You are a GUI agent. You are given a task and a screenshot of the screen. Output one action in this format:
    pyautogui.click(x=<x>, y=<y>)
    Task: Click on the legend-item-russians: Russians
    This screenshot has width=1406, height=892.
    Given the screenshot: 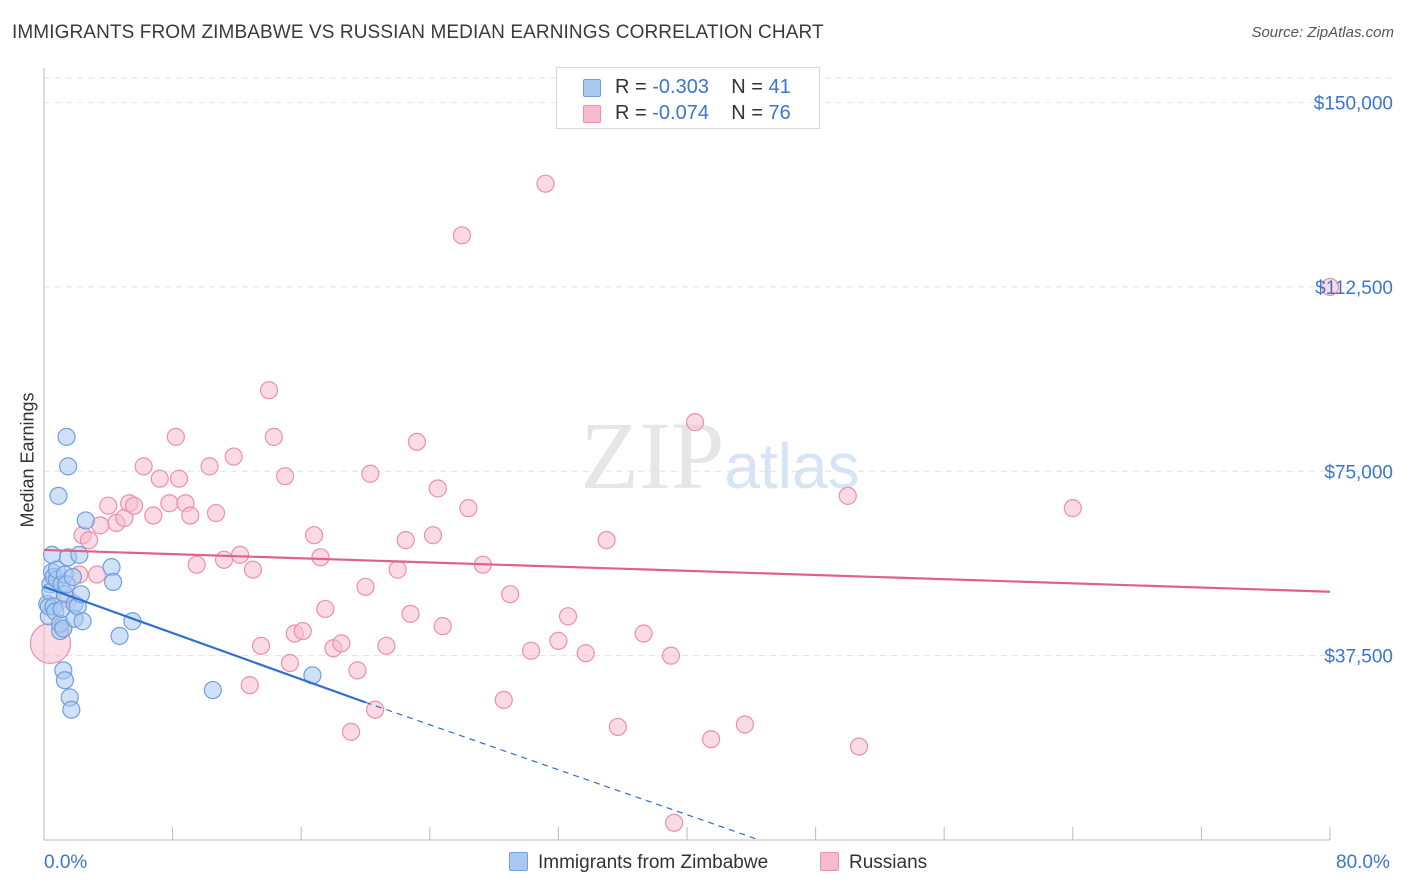 What is the action you would take?
    pyautogui.click(x=873, y=863)
    